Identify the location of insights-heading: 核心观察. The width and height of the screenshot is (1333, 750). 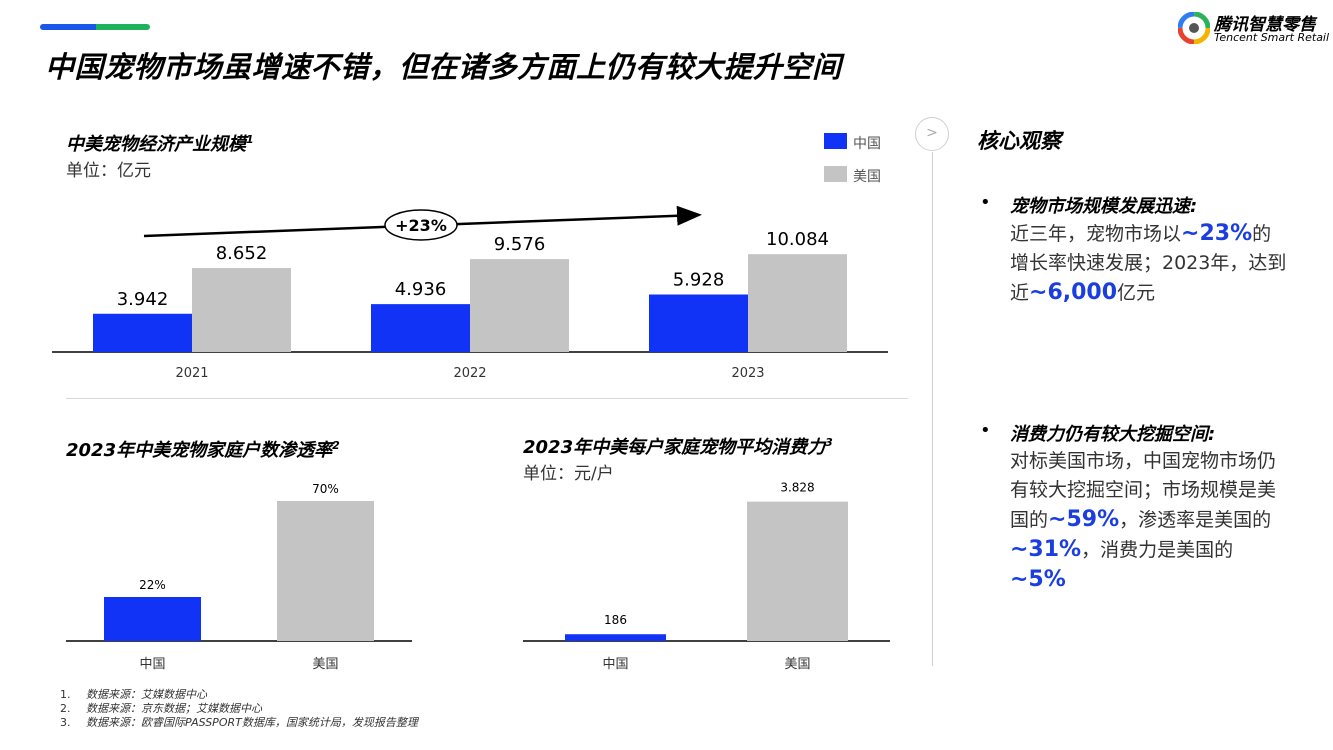
(1019, 141).